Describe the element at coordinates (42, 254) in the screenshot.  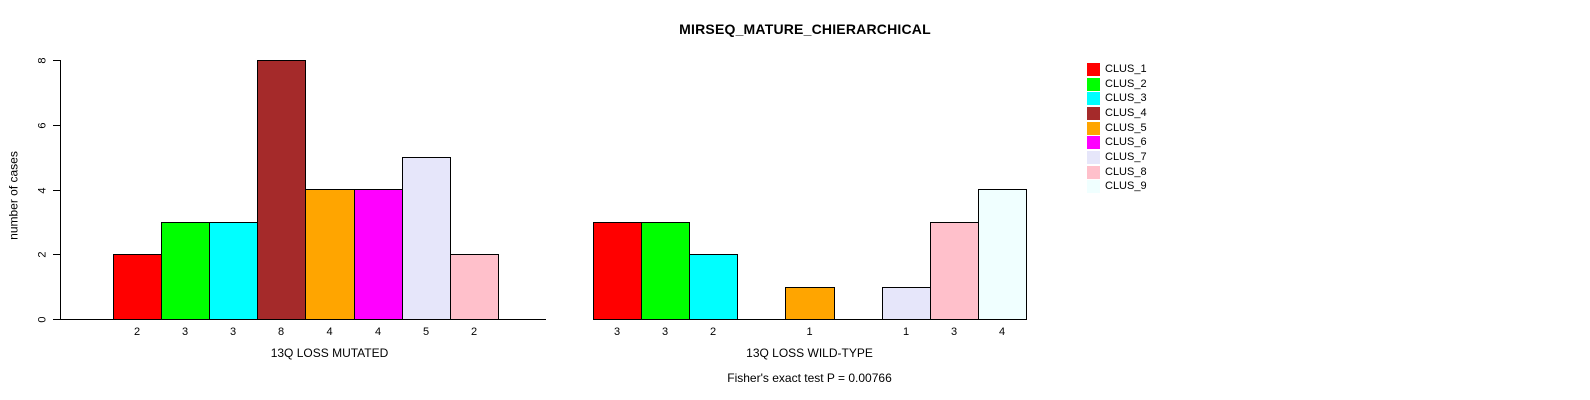
I see `y-axis-tick-label: 2` at that location.